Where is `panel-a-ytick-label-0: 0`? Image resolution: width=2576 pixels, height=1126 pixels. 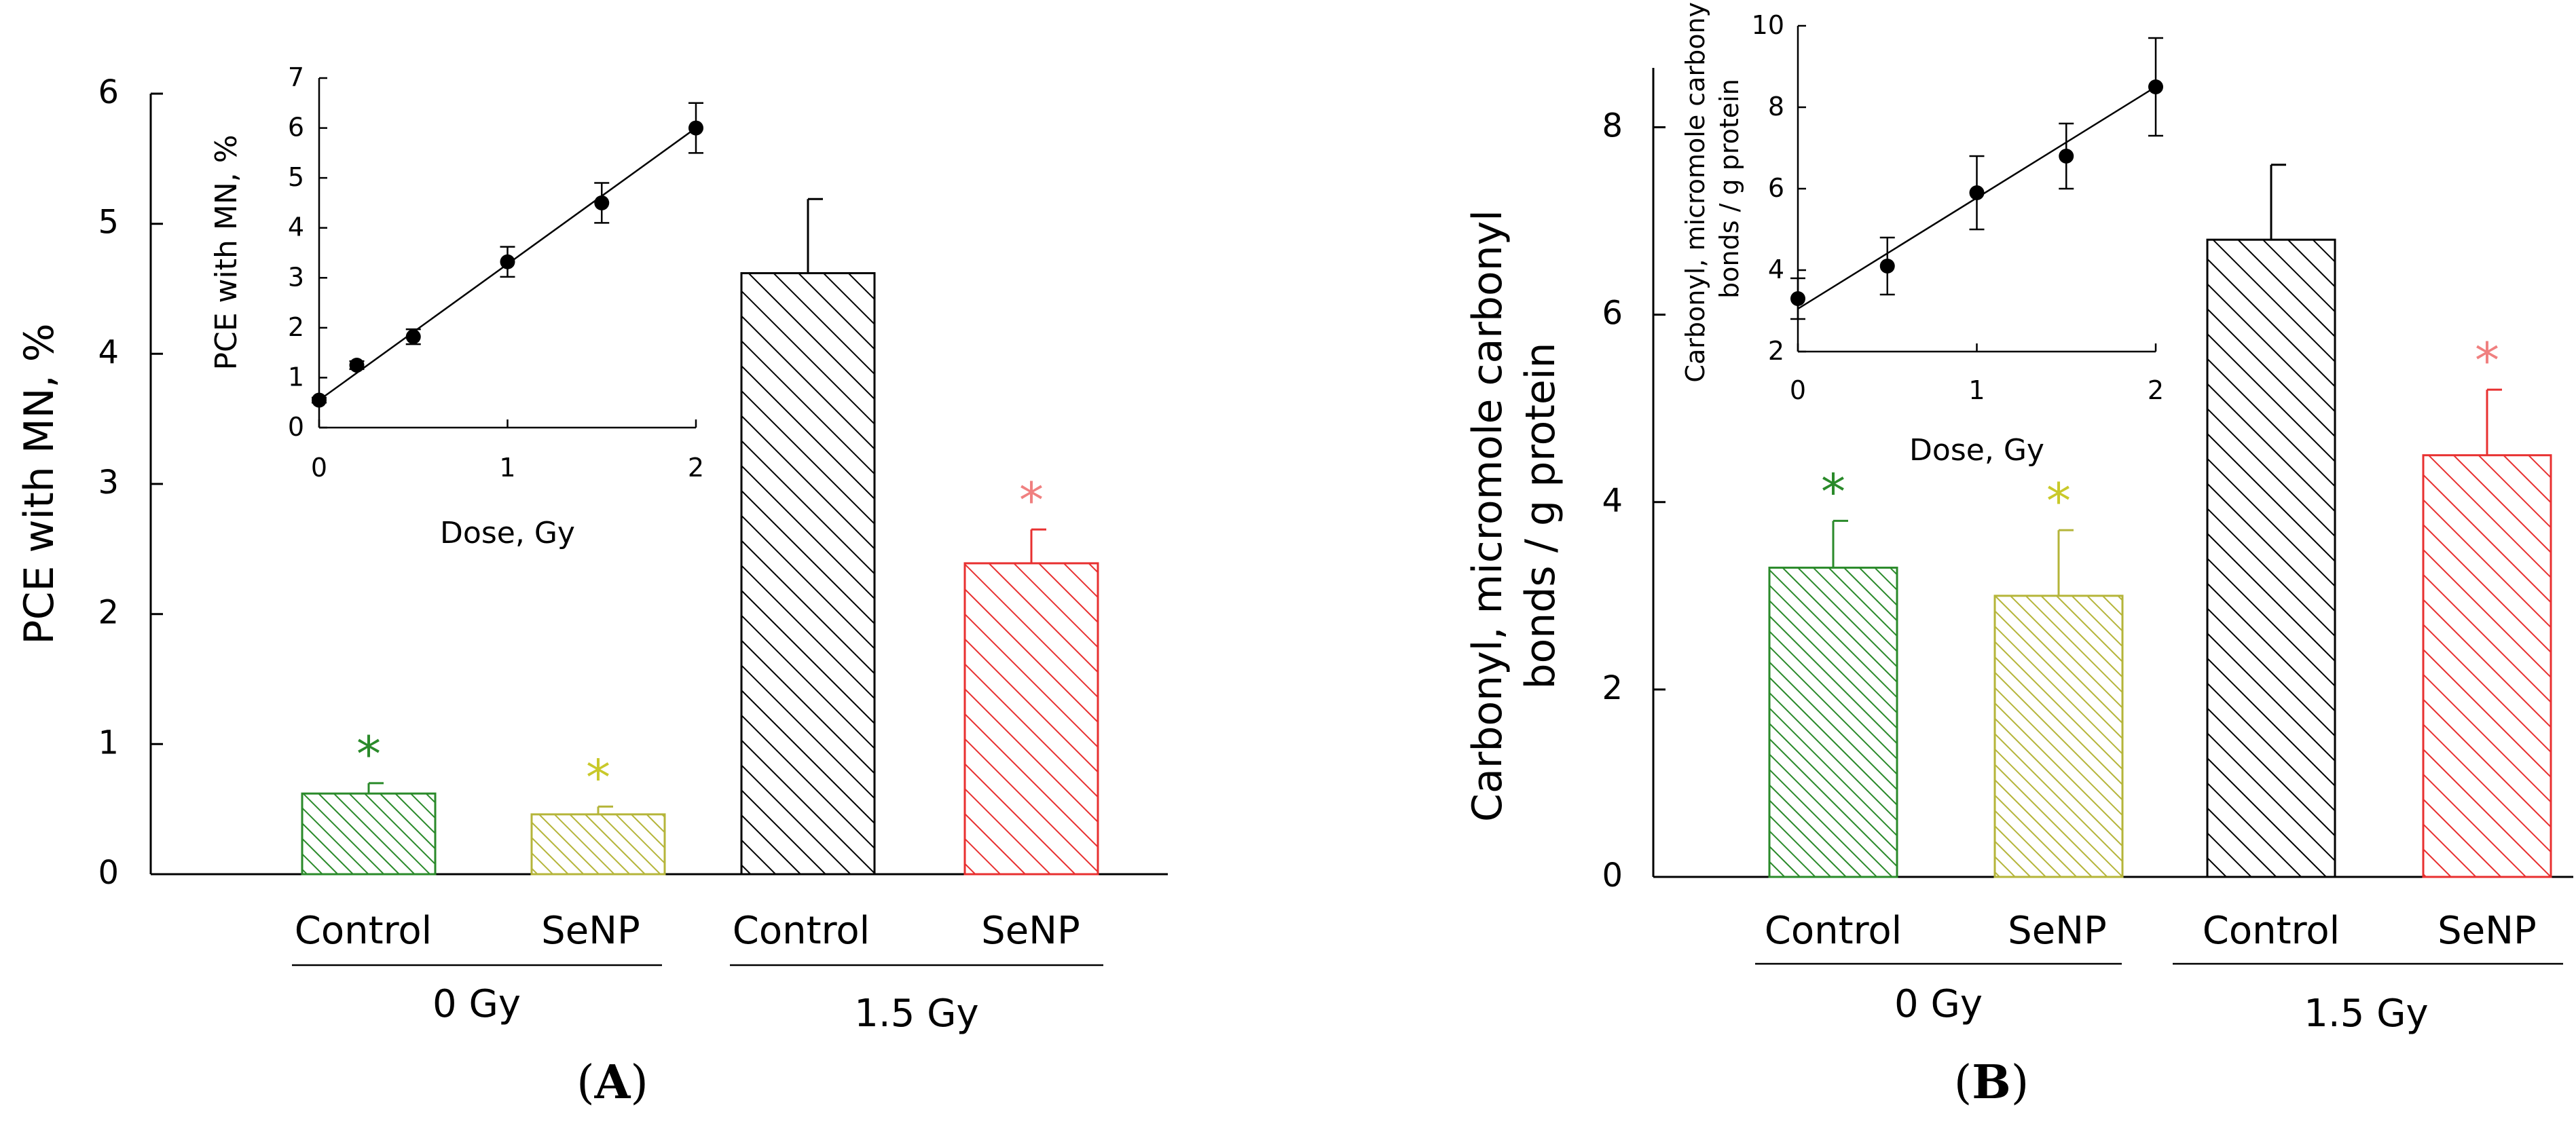 panel-a-ytick-label-0: 0 is located at coordinates (108, 873).